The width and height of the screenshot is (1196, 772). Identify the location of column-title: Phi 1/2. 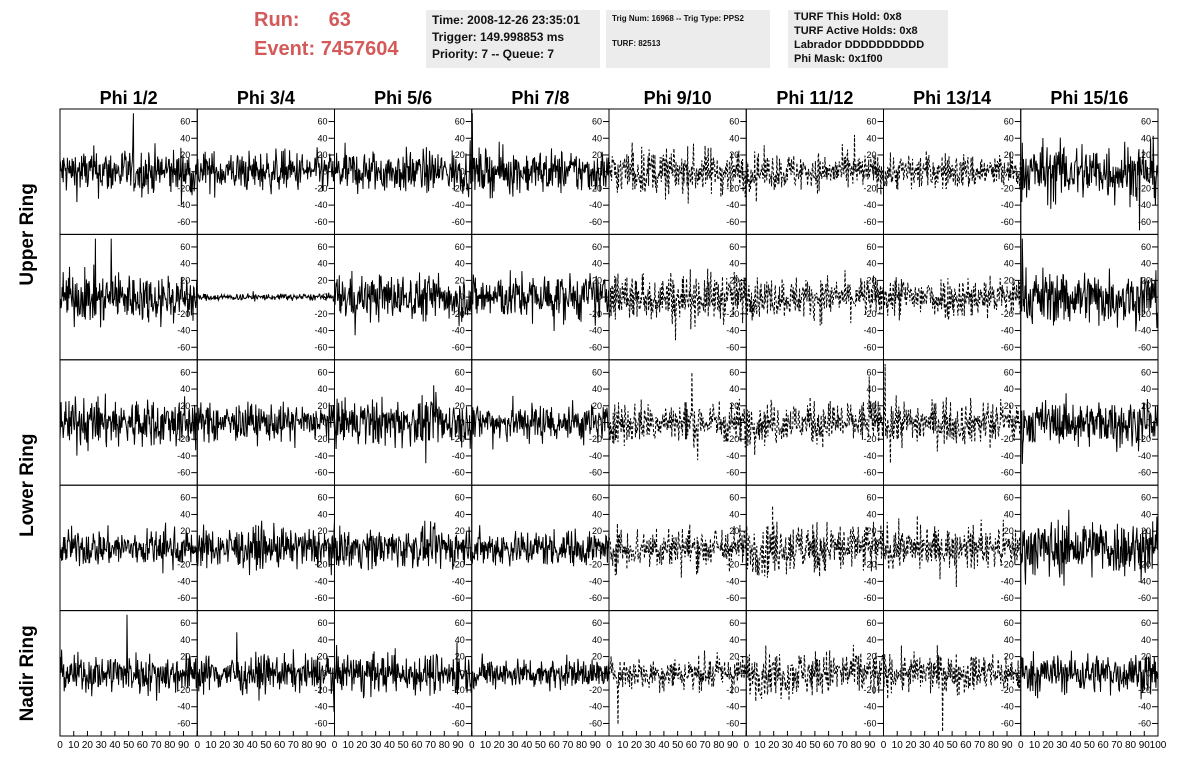
(129, 98).